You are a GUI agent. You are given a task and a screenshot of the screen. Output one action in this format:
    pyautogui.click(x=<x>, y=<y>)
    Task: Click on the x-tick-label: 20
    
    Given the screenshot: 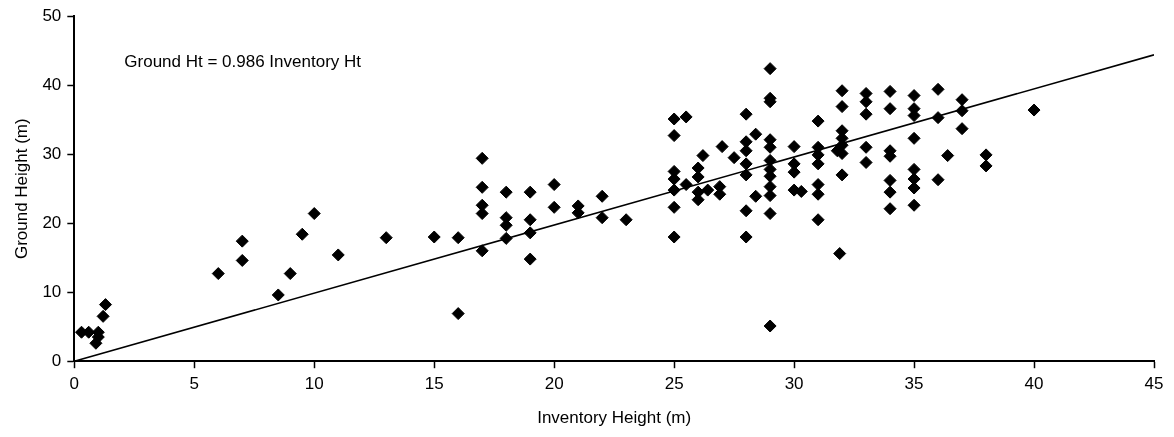 What is the action you would take?
    pyautogui.click(x=554, y=384)
    